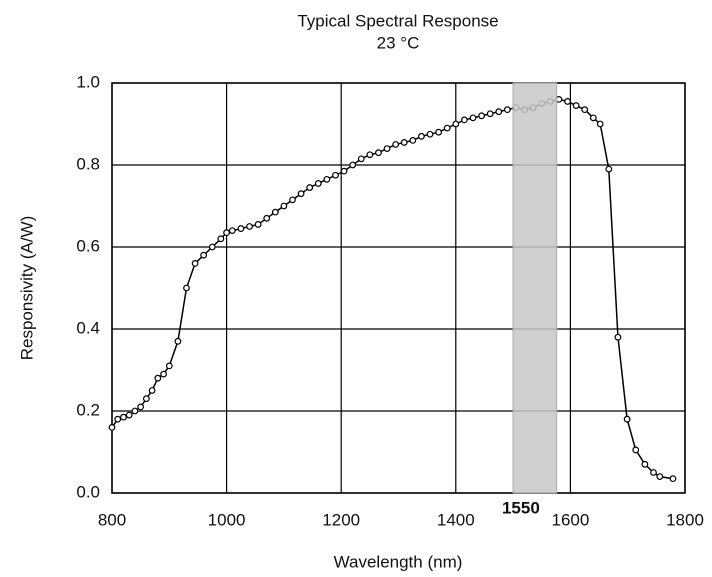 This screenshot has width=712, height=577. Describe the element at coordinates (456, 519) in the screenshot. I see `x-tick-label: 1400` at that location.